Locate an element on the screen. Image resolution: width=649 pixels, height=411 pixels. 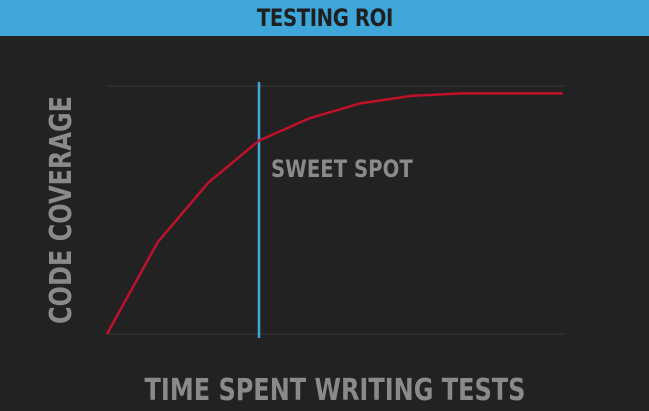
x-axis-label: TIME SPENT WRITING TESTS is located at coordinates (335, 390).